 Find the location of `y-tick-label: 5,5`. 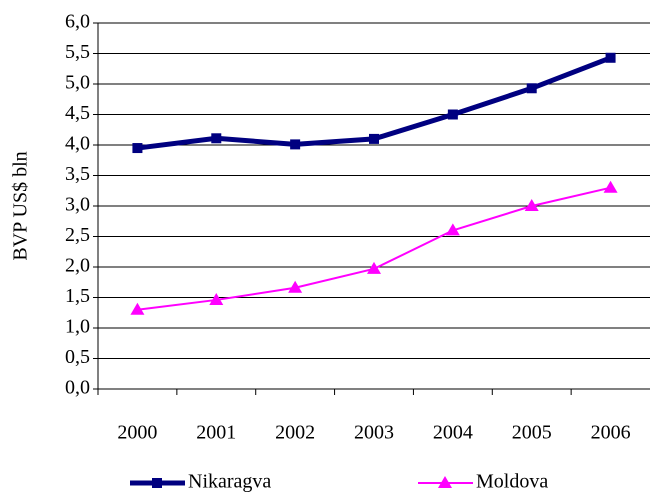

y-tick-label: 5,5 is located at coordinates (77, 52).